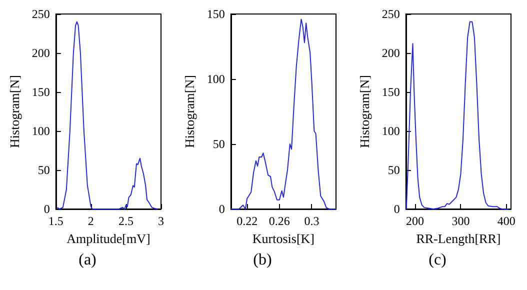  Describe the element at coordinates (91, 221) in the screenshot. I see `x-tick-label: 2` at that location.